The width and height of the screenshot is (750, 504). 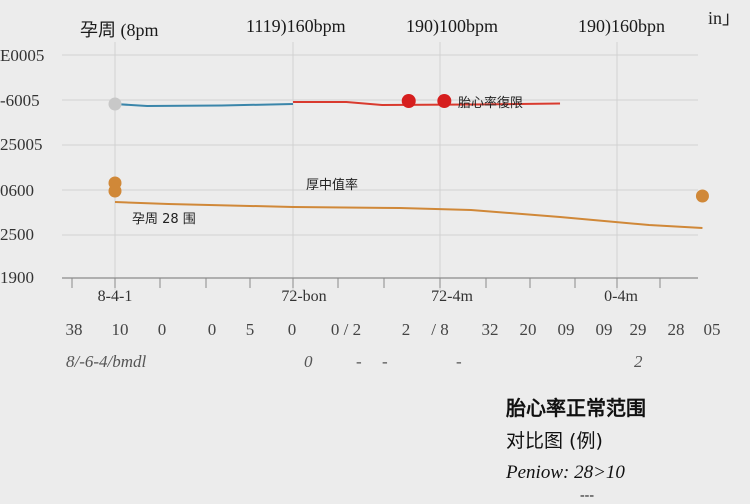 I want to click on x-tick-1: 8-4-1, so click(x=115, y=296).